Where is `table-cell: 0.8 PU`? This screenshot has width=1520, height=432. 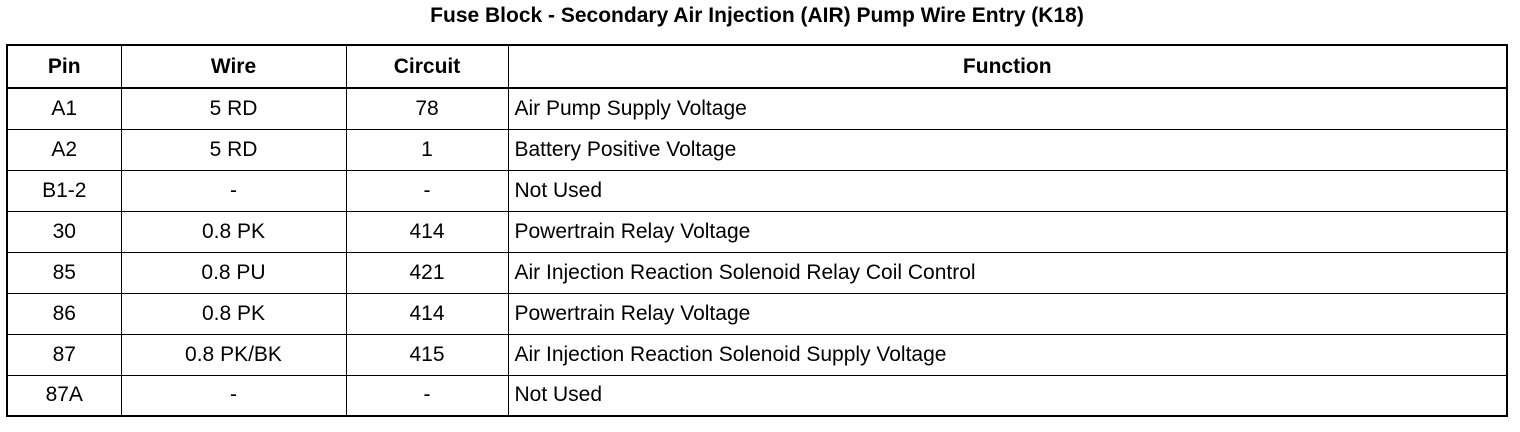
table-cell: 0.8 PU is located at coordinates (233, 272).